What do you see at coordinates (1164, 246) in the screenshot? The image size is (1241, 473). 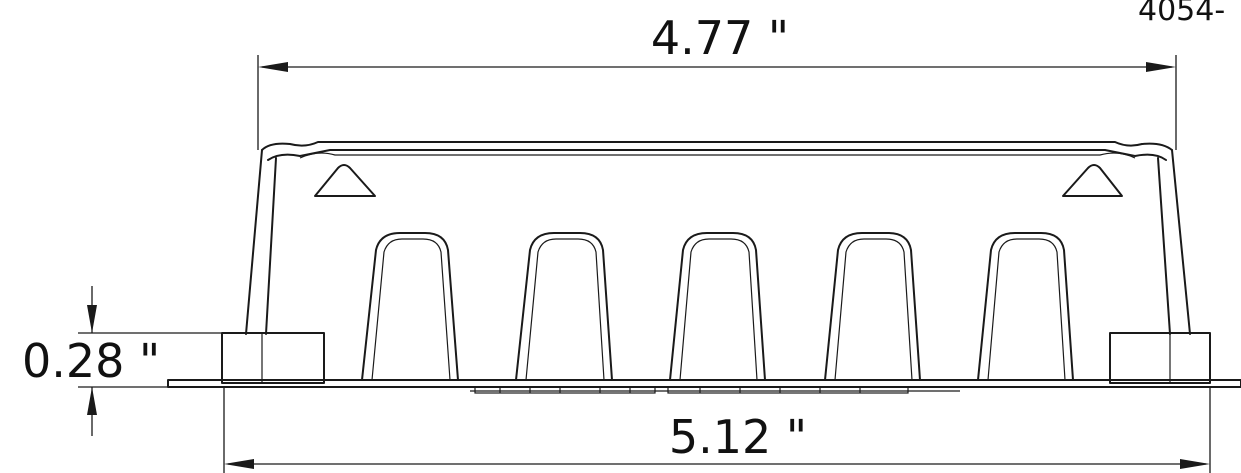 I see `right-inner-wall` at bounding box center [1164, 246].